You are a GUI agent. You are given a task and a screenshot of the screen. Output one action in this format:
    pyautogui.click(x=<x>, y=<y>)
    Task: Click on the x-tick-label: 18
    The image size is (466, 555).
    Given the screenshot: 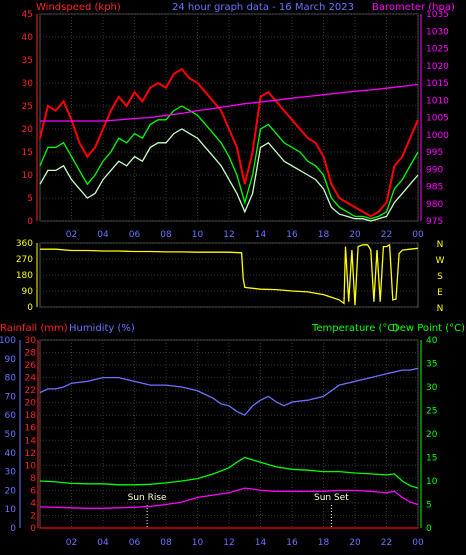 What is the action you would take?
    pyautogui.click(x=324, y=543)
    